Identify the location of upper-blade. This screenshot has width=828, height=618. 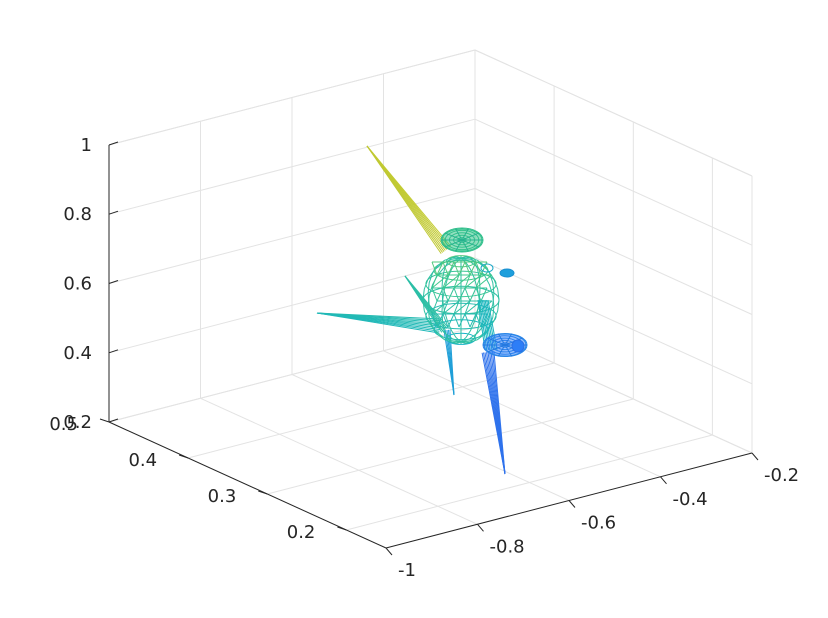
(404, 199).